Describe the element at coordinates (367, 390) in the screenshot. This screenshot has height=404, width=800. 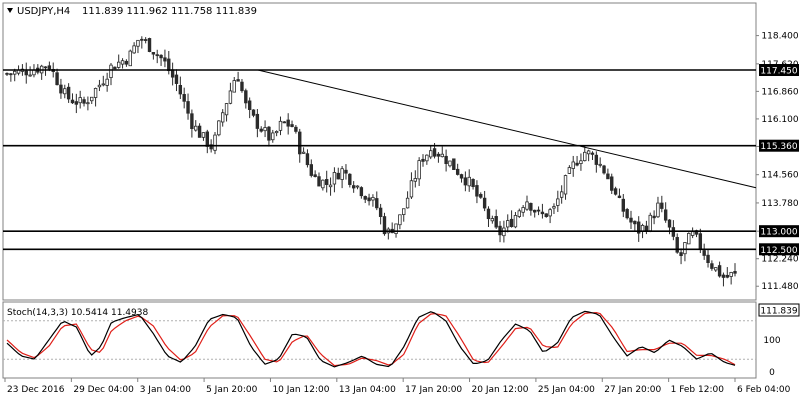
I see `time-tick-label: 13 Jan 04:00` at that location.